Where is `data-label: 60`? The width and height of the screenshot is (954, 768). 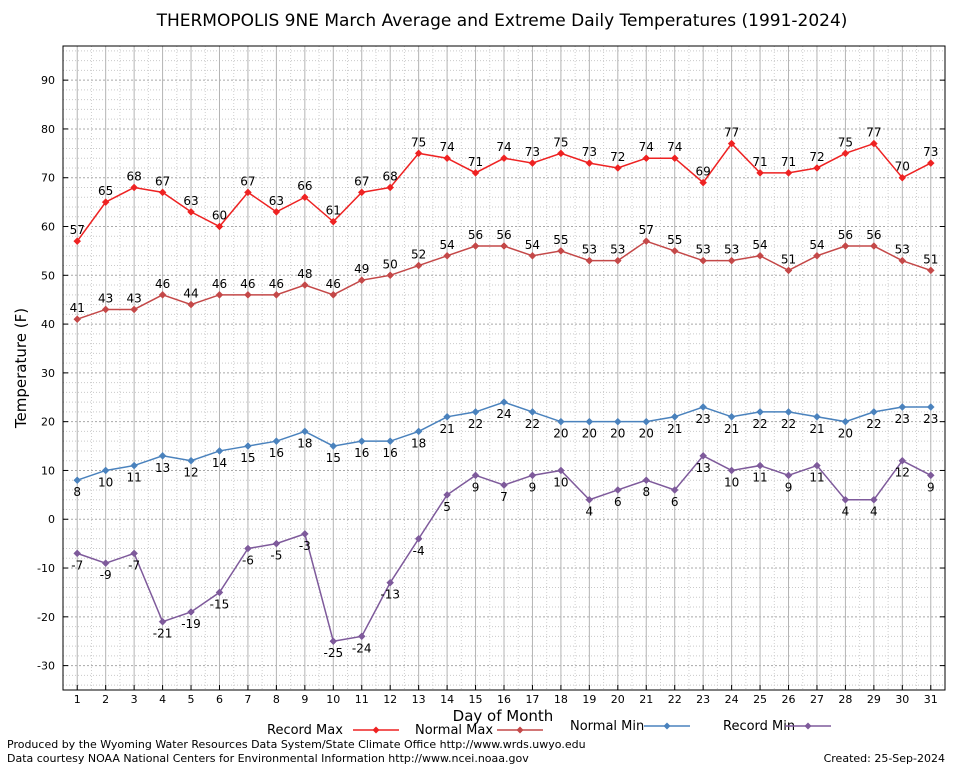 data-label: 60 is located at coordinates (219, 216).